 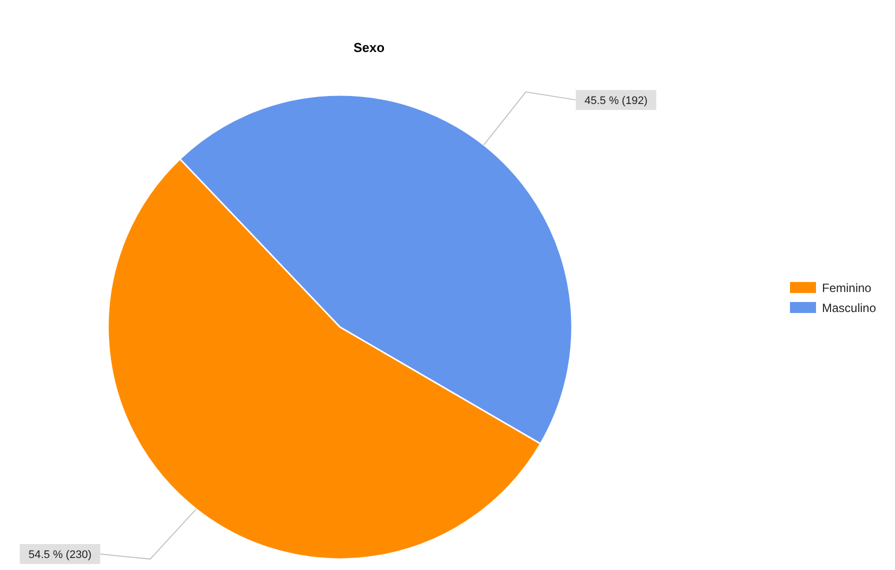 What do you see at coordinates (369, 47) in the screenshot?
I see `chart-title: Sexo` at bounding box center [369, 47].